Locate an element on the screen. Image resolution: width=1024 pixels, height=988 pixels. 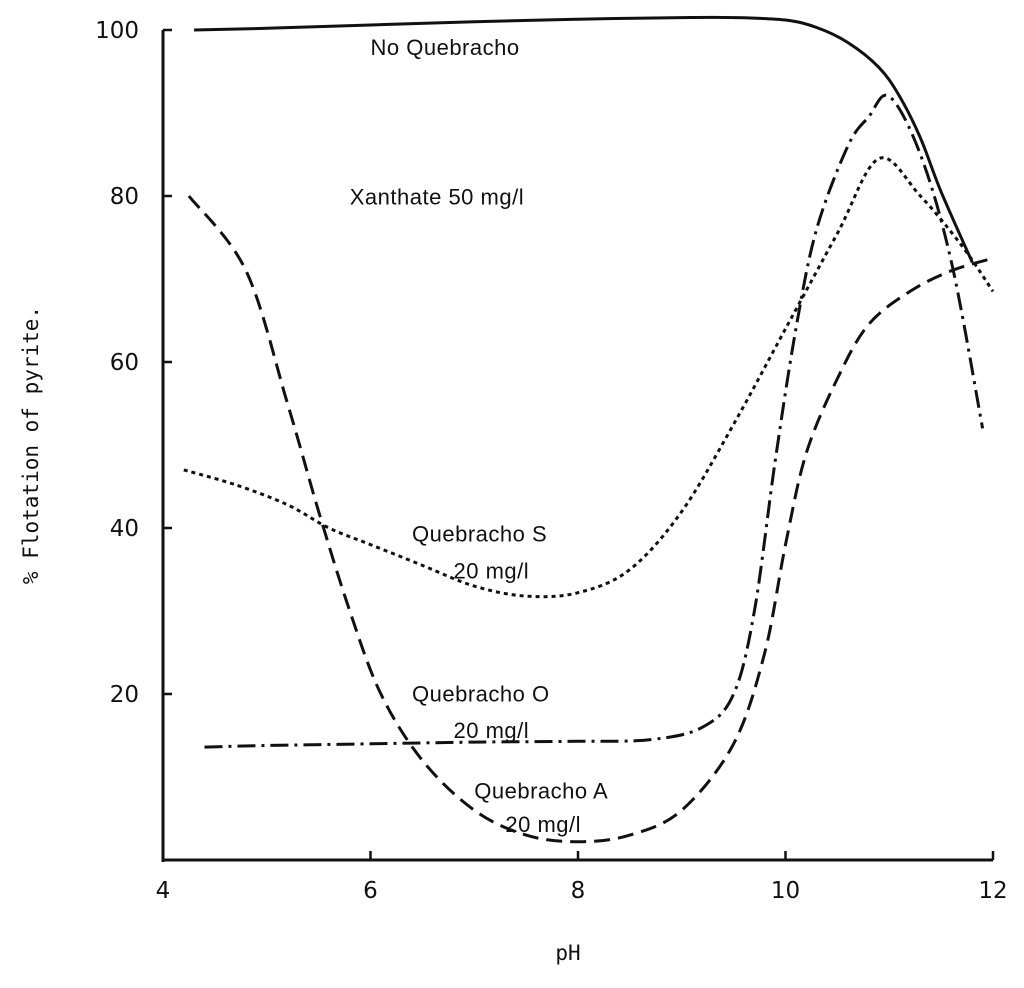
y-tick-label: 100 is located at coordinates (117, 31).